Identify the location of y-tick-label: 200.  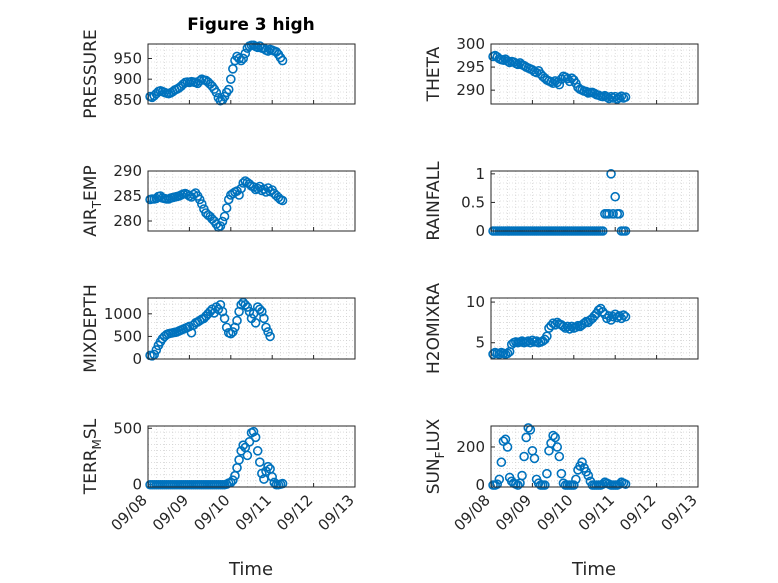
(470, 447).